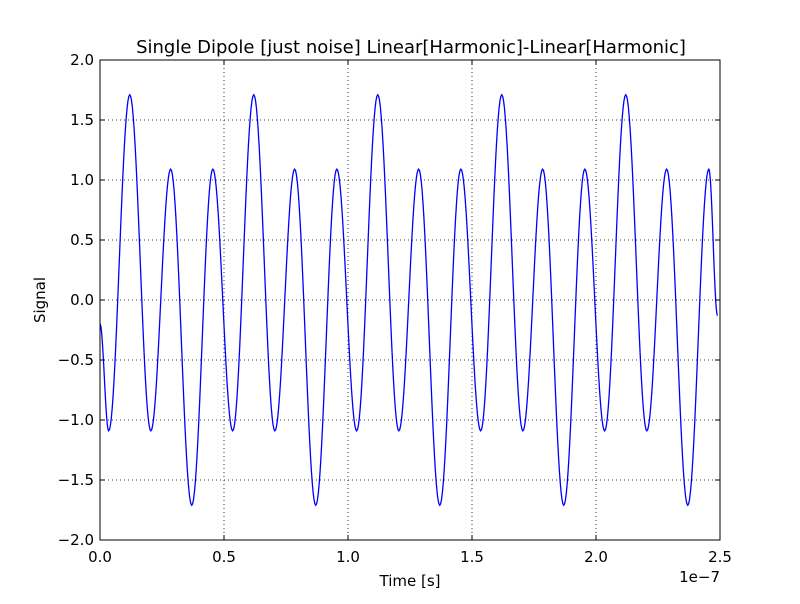 The height and width of the screenshot is (604, 800). I want to click on x-axis-label: Time [s], so click(410, 581).